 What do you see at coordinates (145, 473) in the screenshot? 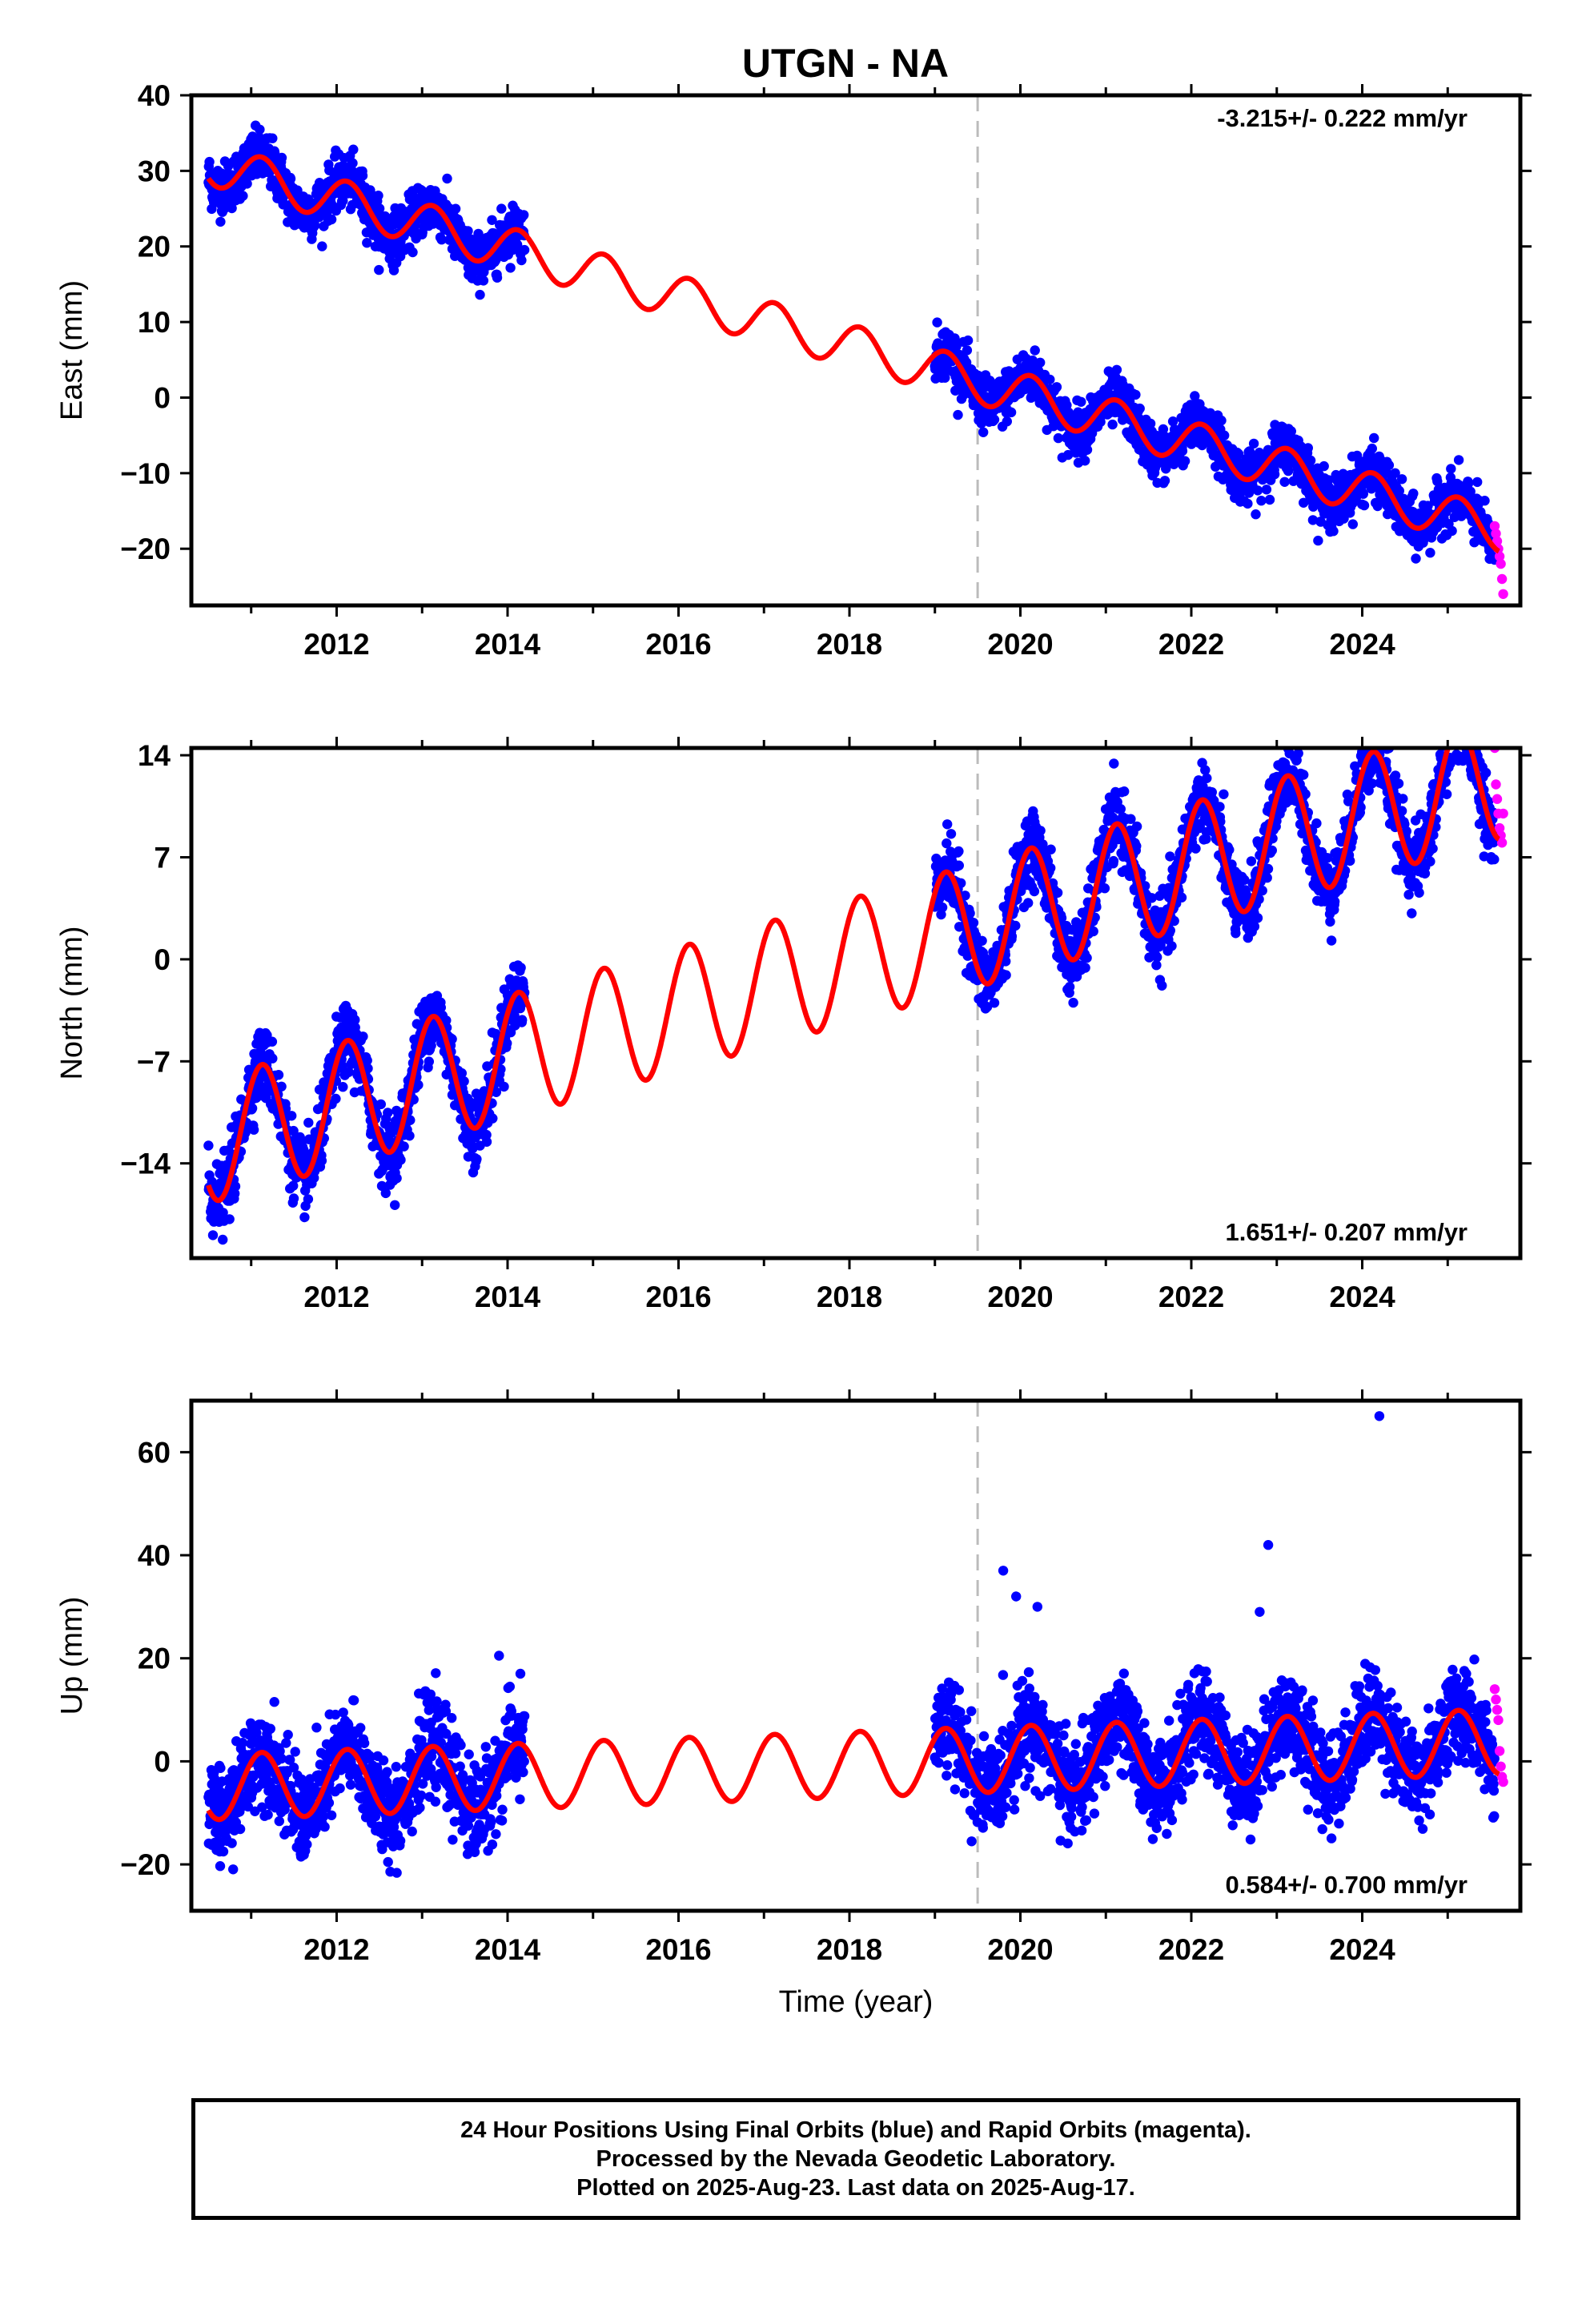
I see `y-tick-label: −10` at bounding box center [145, 473].